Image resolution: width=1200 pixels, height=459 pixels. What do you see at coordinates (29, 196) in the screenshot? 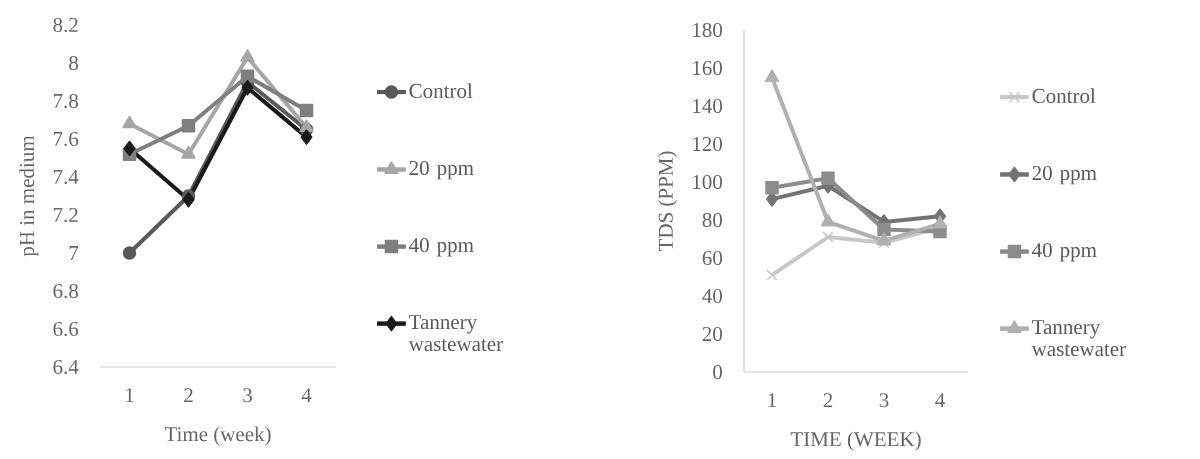
I see `y-axis-title: pH in medium` at bounding box center [29, 196].